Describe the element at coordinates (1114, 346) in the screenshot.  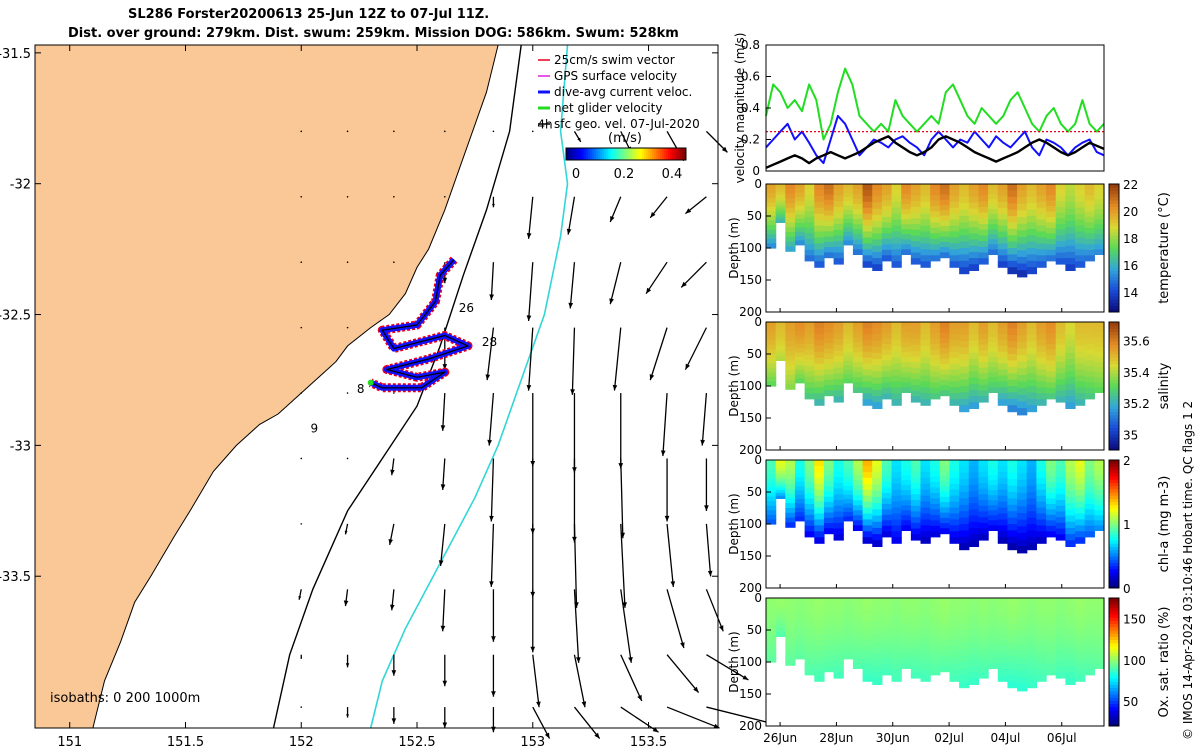
I see `salinity-colorbar-cell` at that location.